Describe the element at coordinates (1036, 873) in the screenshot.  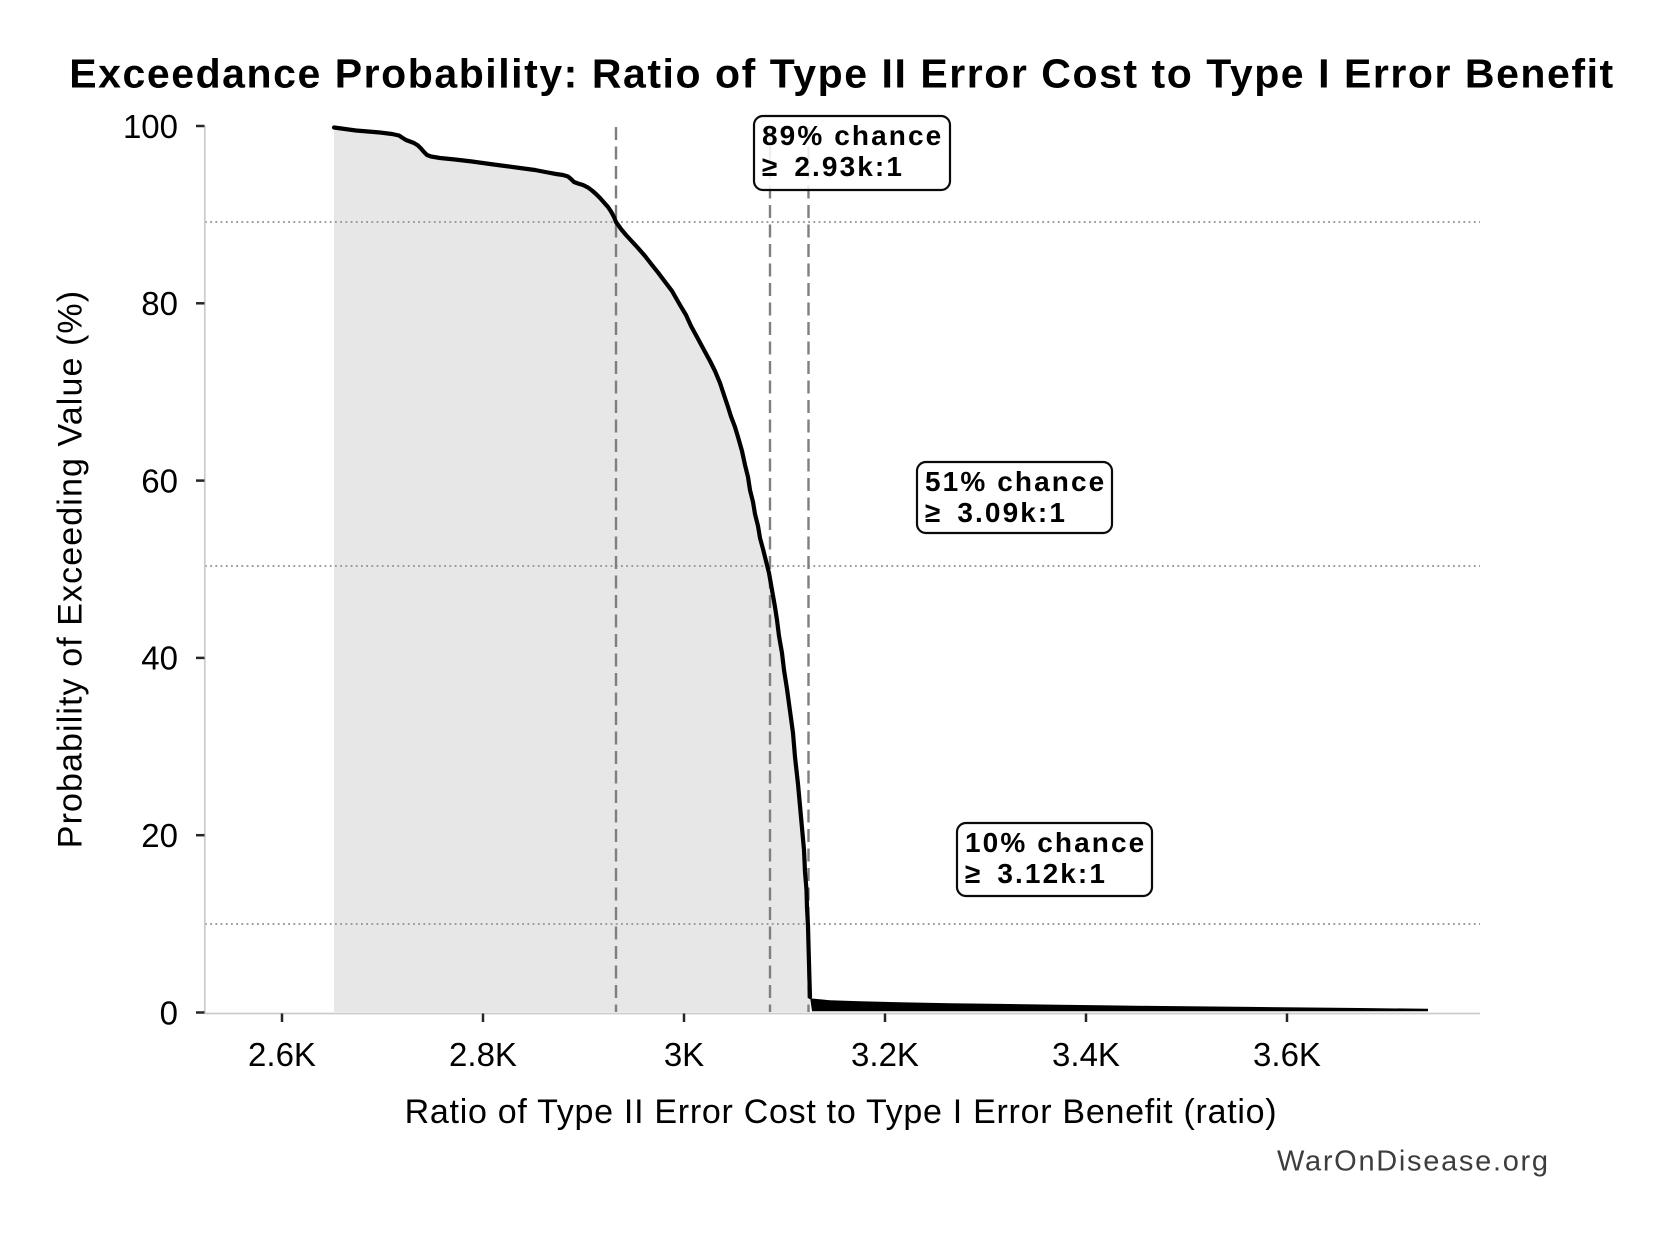
I see `svg-text: ≥ 3.12k:1` at that location.